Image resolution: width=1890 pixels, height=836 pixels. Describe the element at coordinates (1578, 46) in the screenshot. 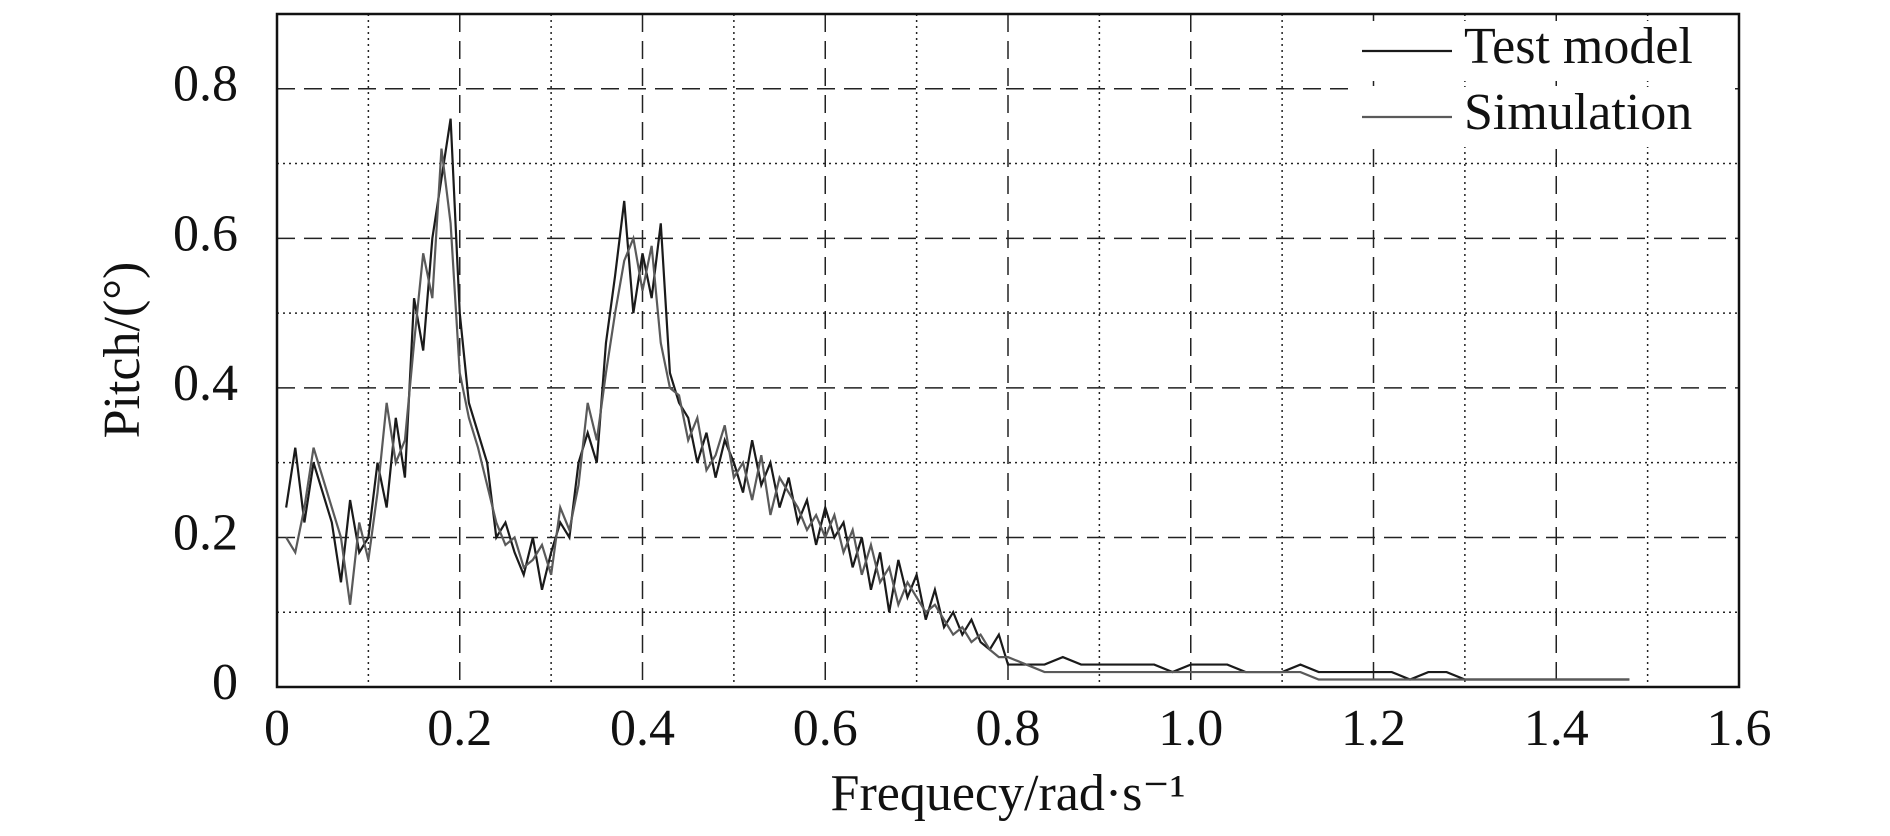

I see `legend-label: Test model` at that location.